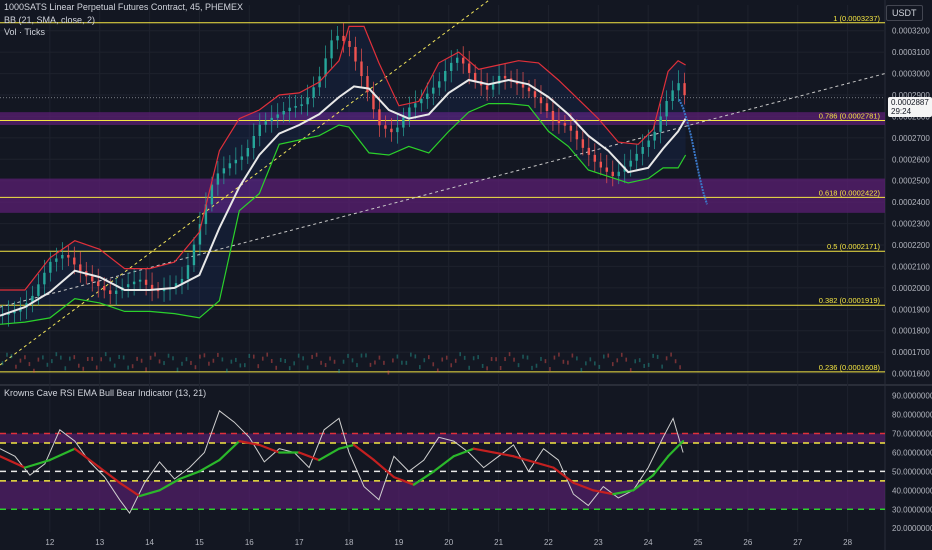 Image resolution: width=932 pixels, height=550 pixels. I want to click on x-tick-label: 24, so click(648, 542).